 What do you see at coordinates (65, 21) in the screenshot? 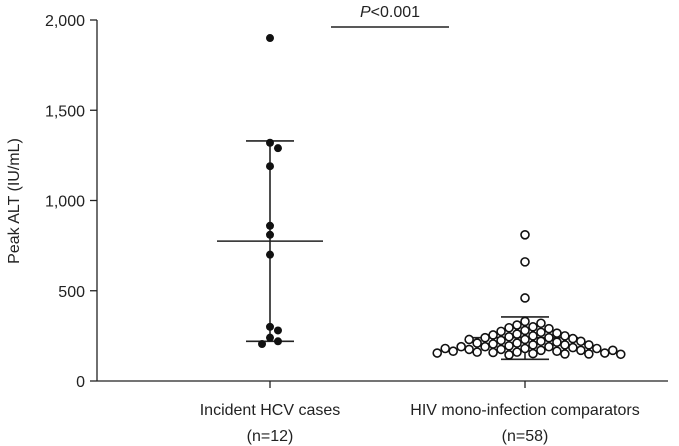
I see `y-tick-label: 2,000` at bounding box center [65, 21].